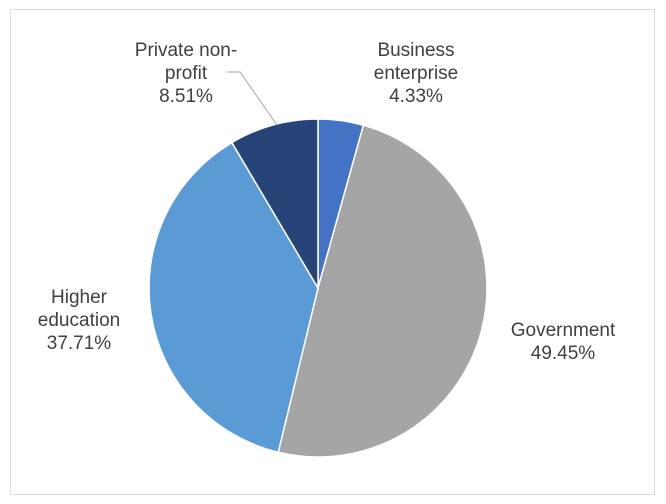 This screenshot has height=504, width=666. I want to click on slice-category: Private non-, so click(186, 50).